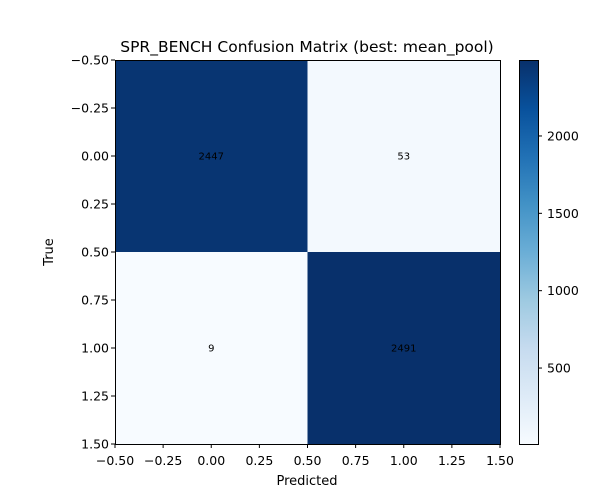  I want to click on x-tick-label: 1.25, so click(452, 460).